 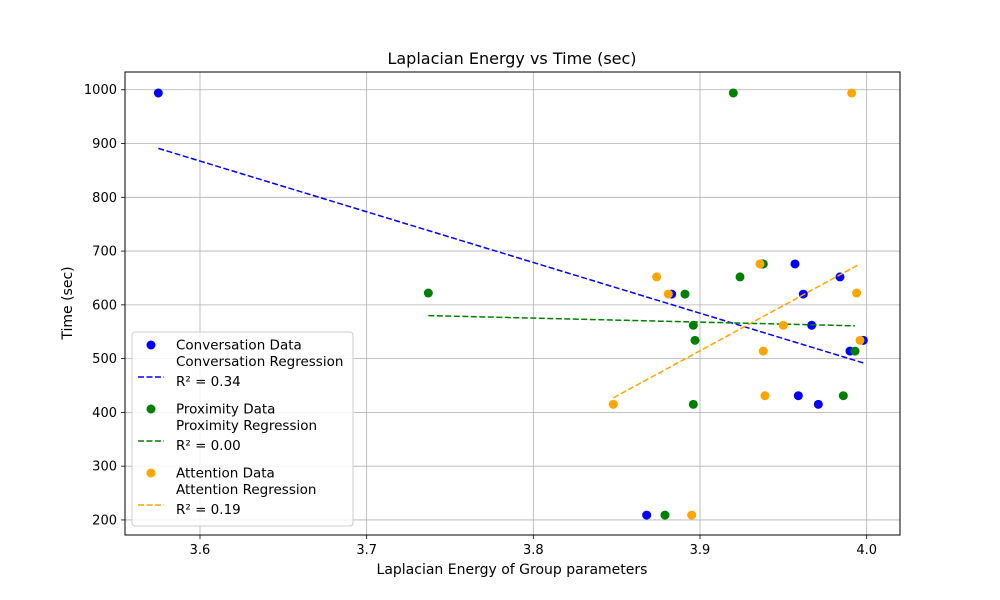 I want to click on x-tick-label: 3.7, so click(x=366, y=550).